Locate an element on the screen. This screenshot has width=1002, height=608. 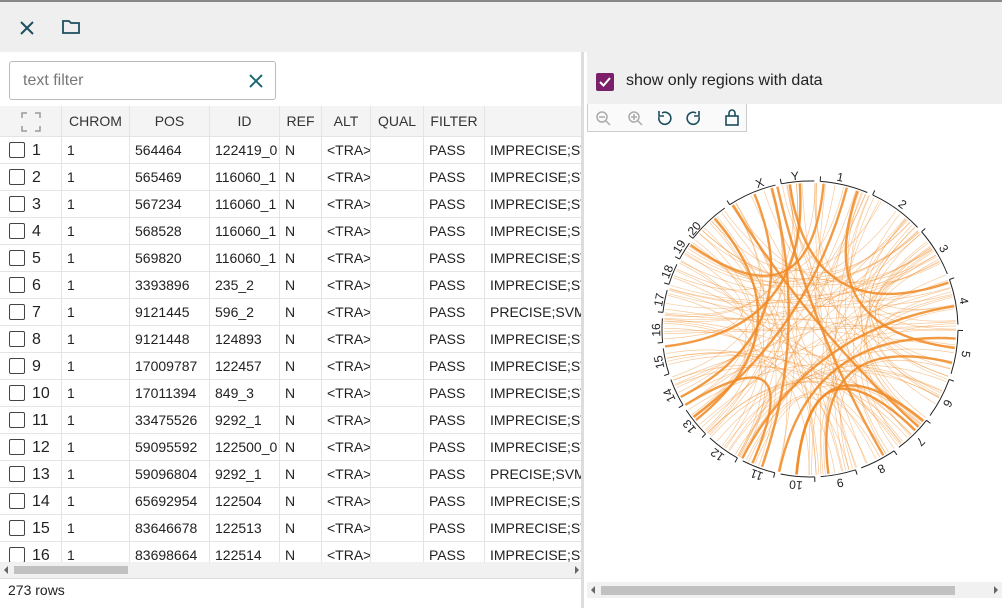
column-header: POS is located at coordinates (170, 121).